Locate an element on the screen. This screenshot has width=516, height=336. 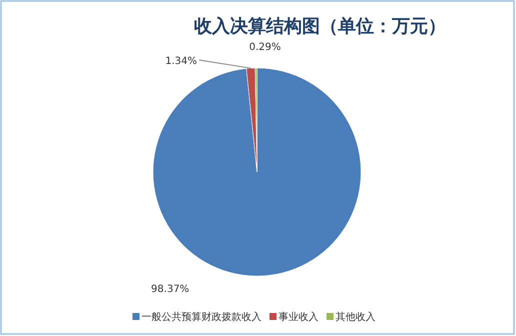
data-label: 98.37% is located at coordinates (170, 290).